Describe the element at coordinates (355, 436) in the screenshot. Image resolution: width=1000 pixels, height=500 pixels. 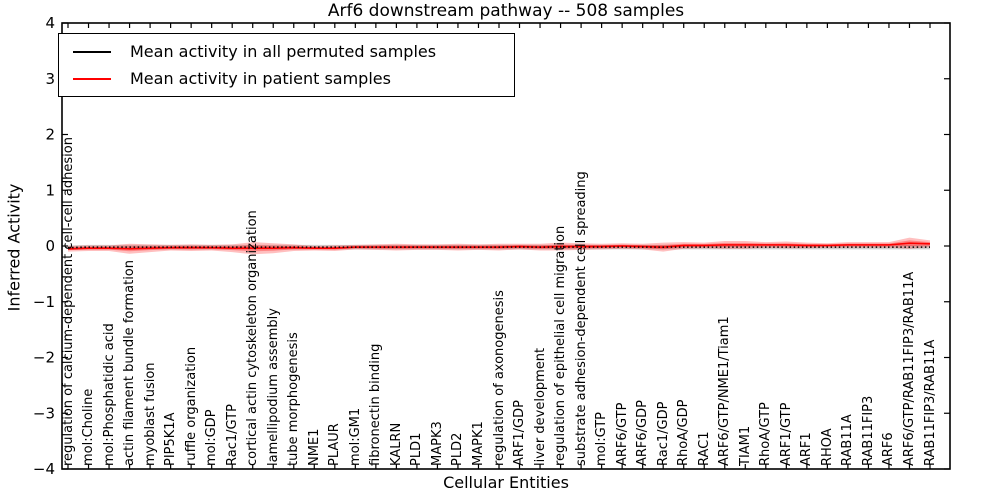
I see `x-tick-label: mol:GM1` at that location.